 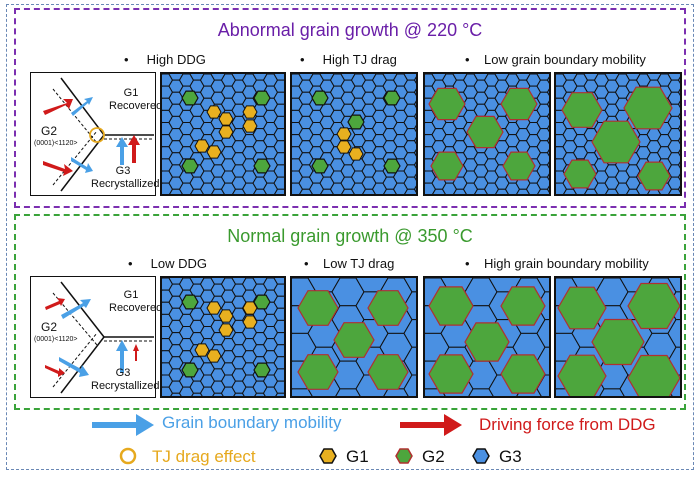 I want to click on bullet-high-tj-drag: • High TJ drag, so click(x=348, y=59).